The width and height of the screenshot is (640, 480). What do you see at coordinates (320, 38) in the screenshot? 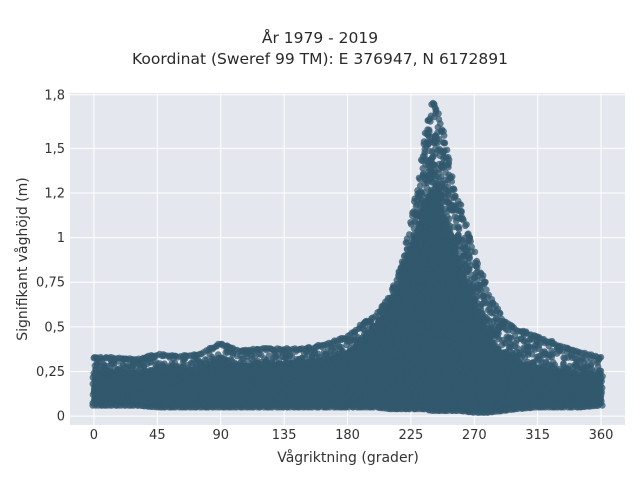
I see `chart-title: År 1979 - 2019` at bounding box center [320, 38].